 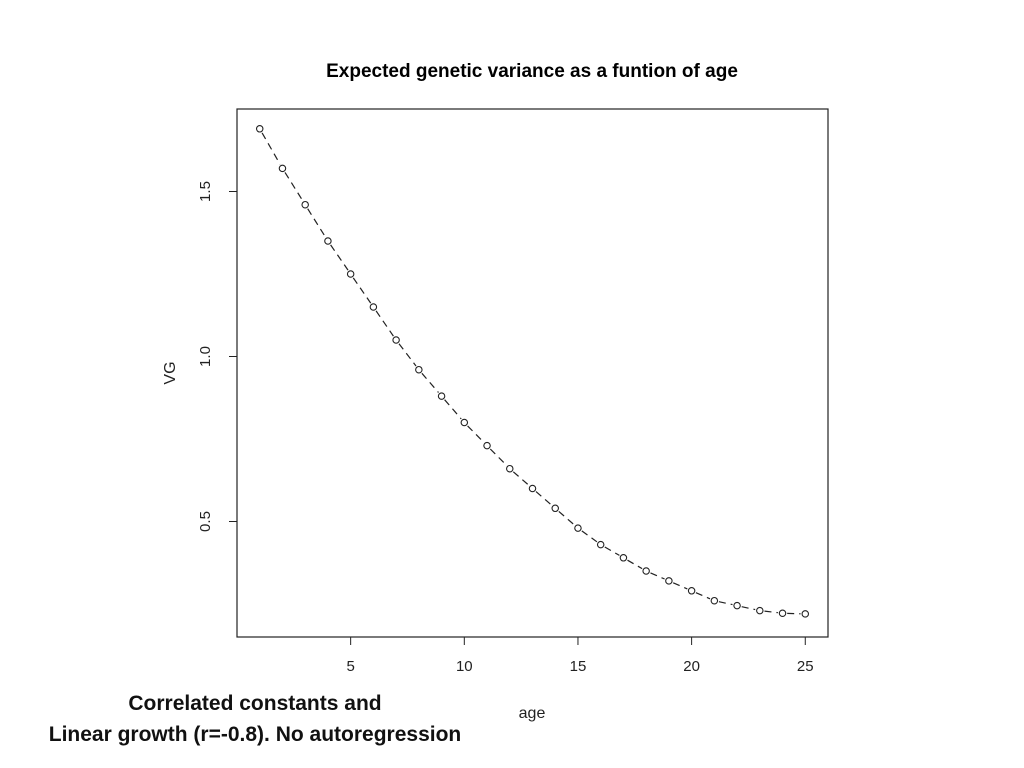 What do you see at coordinates (255, 703) in the screenshot?
I see `caption-line-1: Correlated constants and` at bounding box center [255, 703].